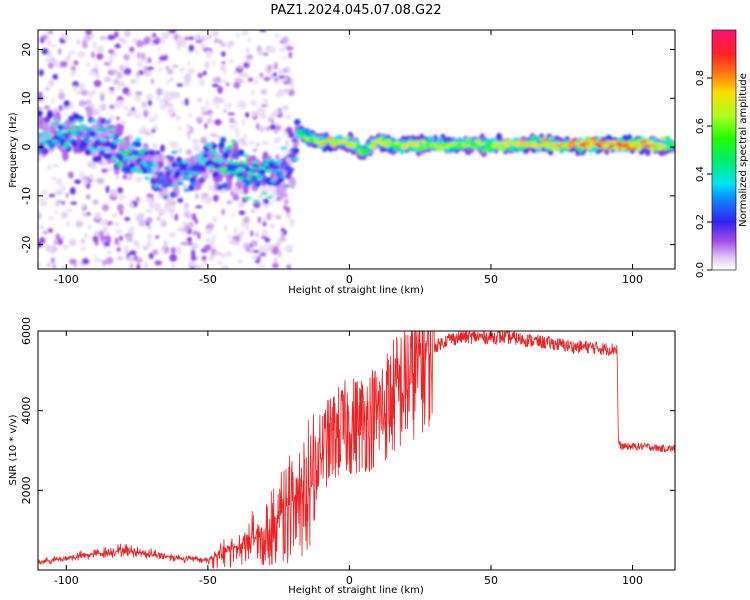 The image size is (750, 600). What do you see at coordinates (700, 174) in the screenshot?
I see `colorbar-tick-label: 0.4` at bounding box center [700, 174].